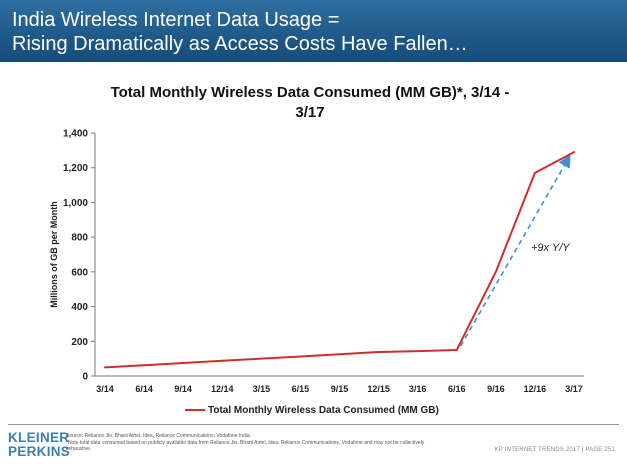  Describe the element at coordinates (105, 389) in the screenshot. I see `x-tick-label: 3/14` at that location.